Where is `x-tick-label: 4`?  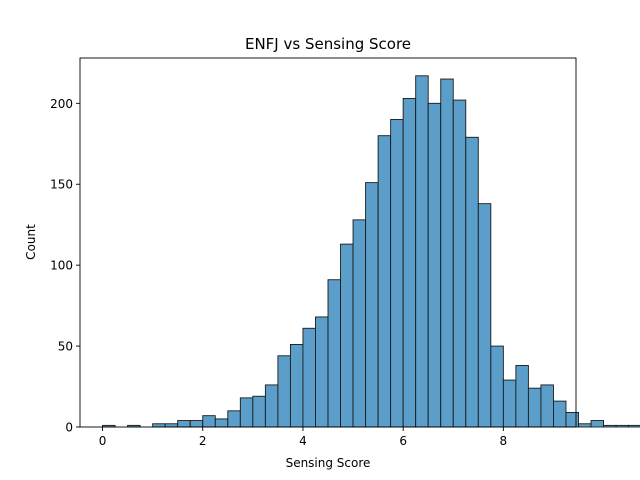
x-tick-label: 4 is located at coordinates (303, 441).